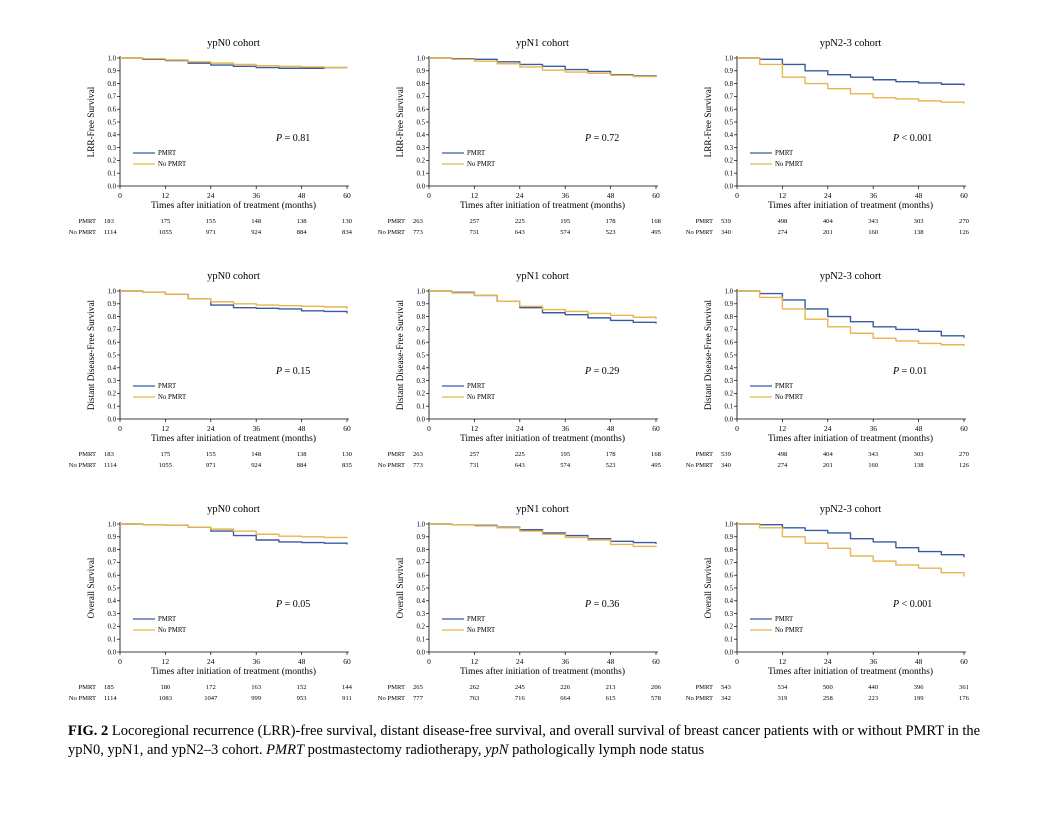 This screenshot has height=840, width=1042. I want to click on p-value: P = 0.36, so click(601, 604).